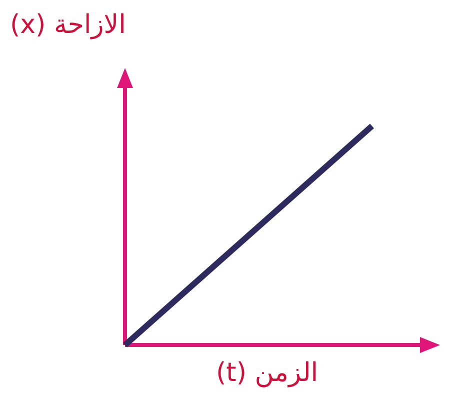 This screenshot has height=406, width=451. I want to click on x-axis-title: الزمن (t), so click(267, 373).